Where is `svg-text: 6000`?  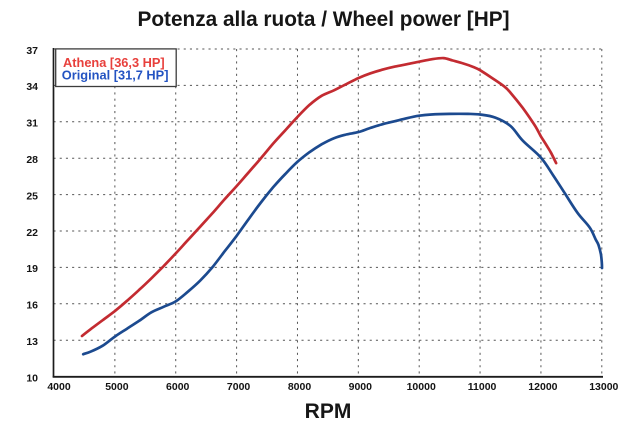
svg-text: 6000 is located at coordinates (178, 387).